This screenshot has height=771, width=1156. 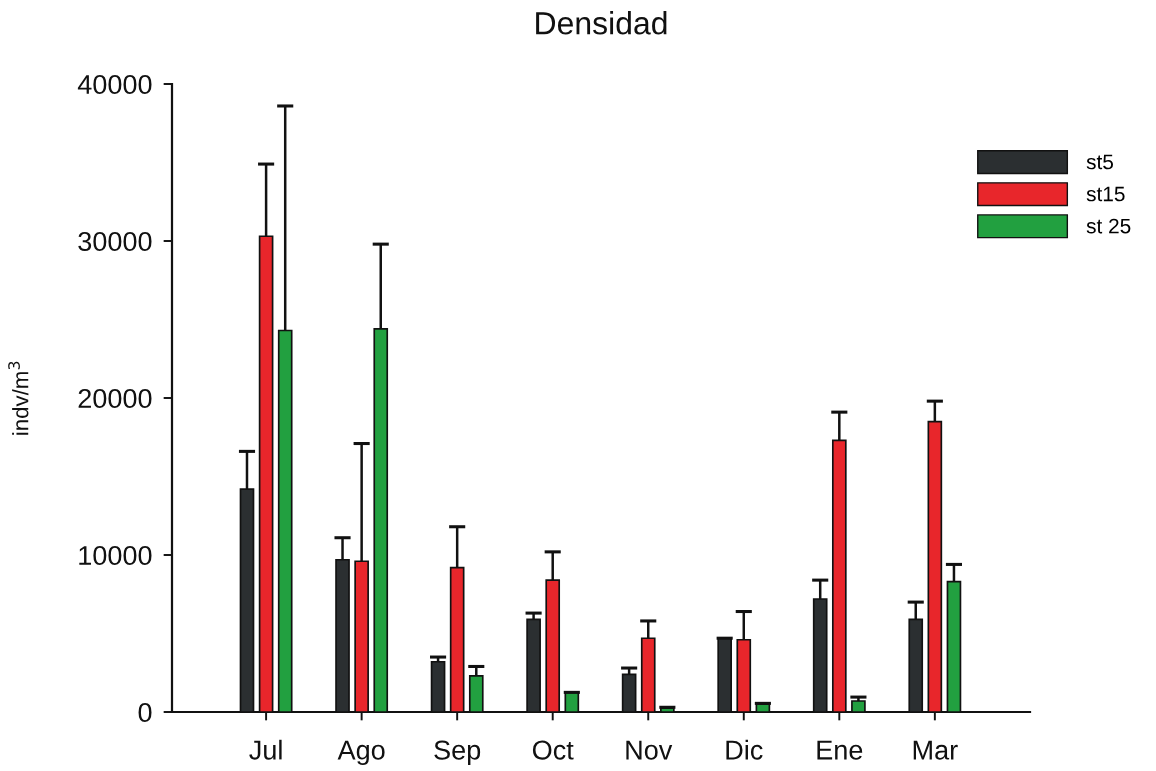 What do you see at coordinates (649, 750) in the screenshot?
I see `x-tick-label: Nov` at bounding box center [649, 750].